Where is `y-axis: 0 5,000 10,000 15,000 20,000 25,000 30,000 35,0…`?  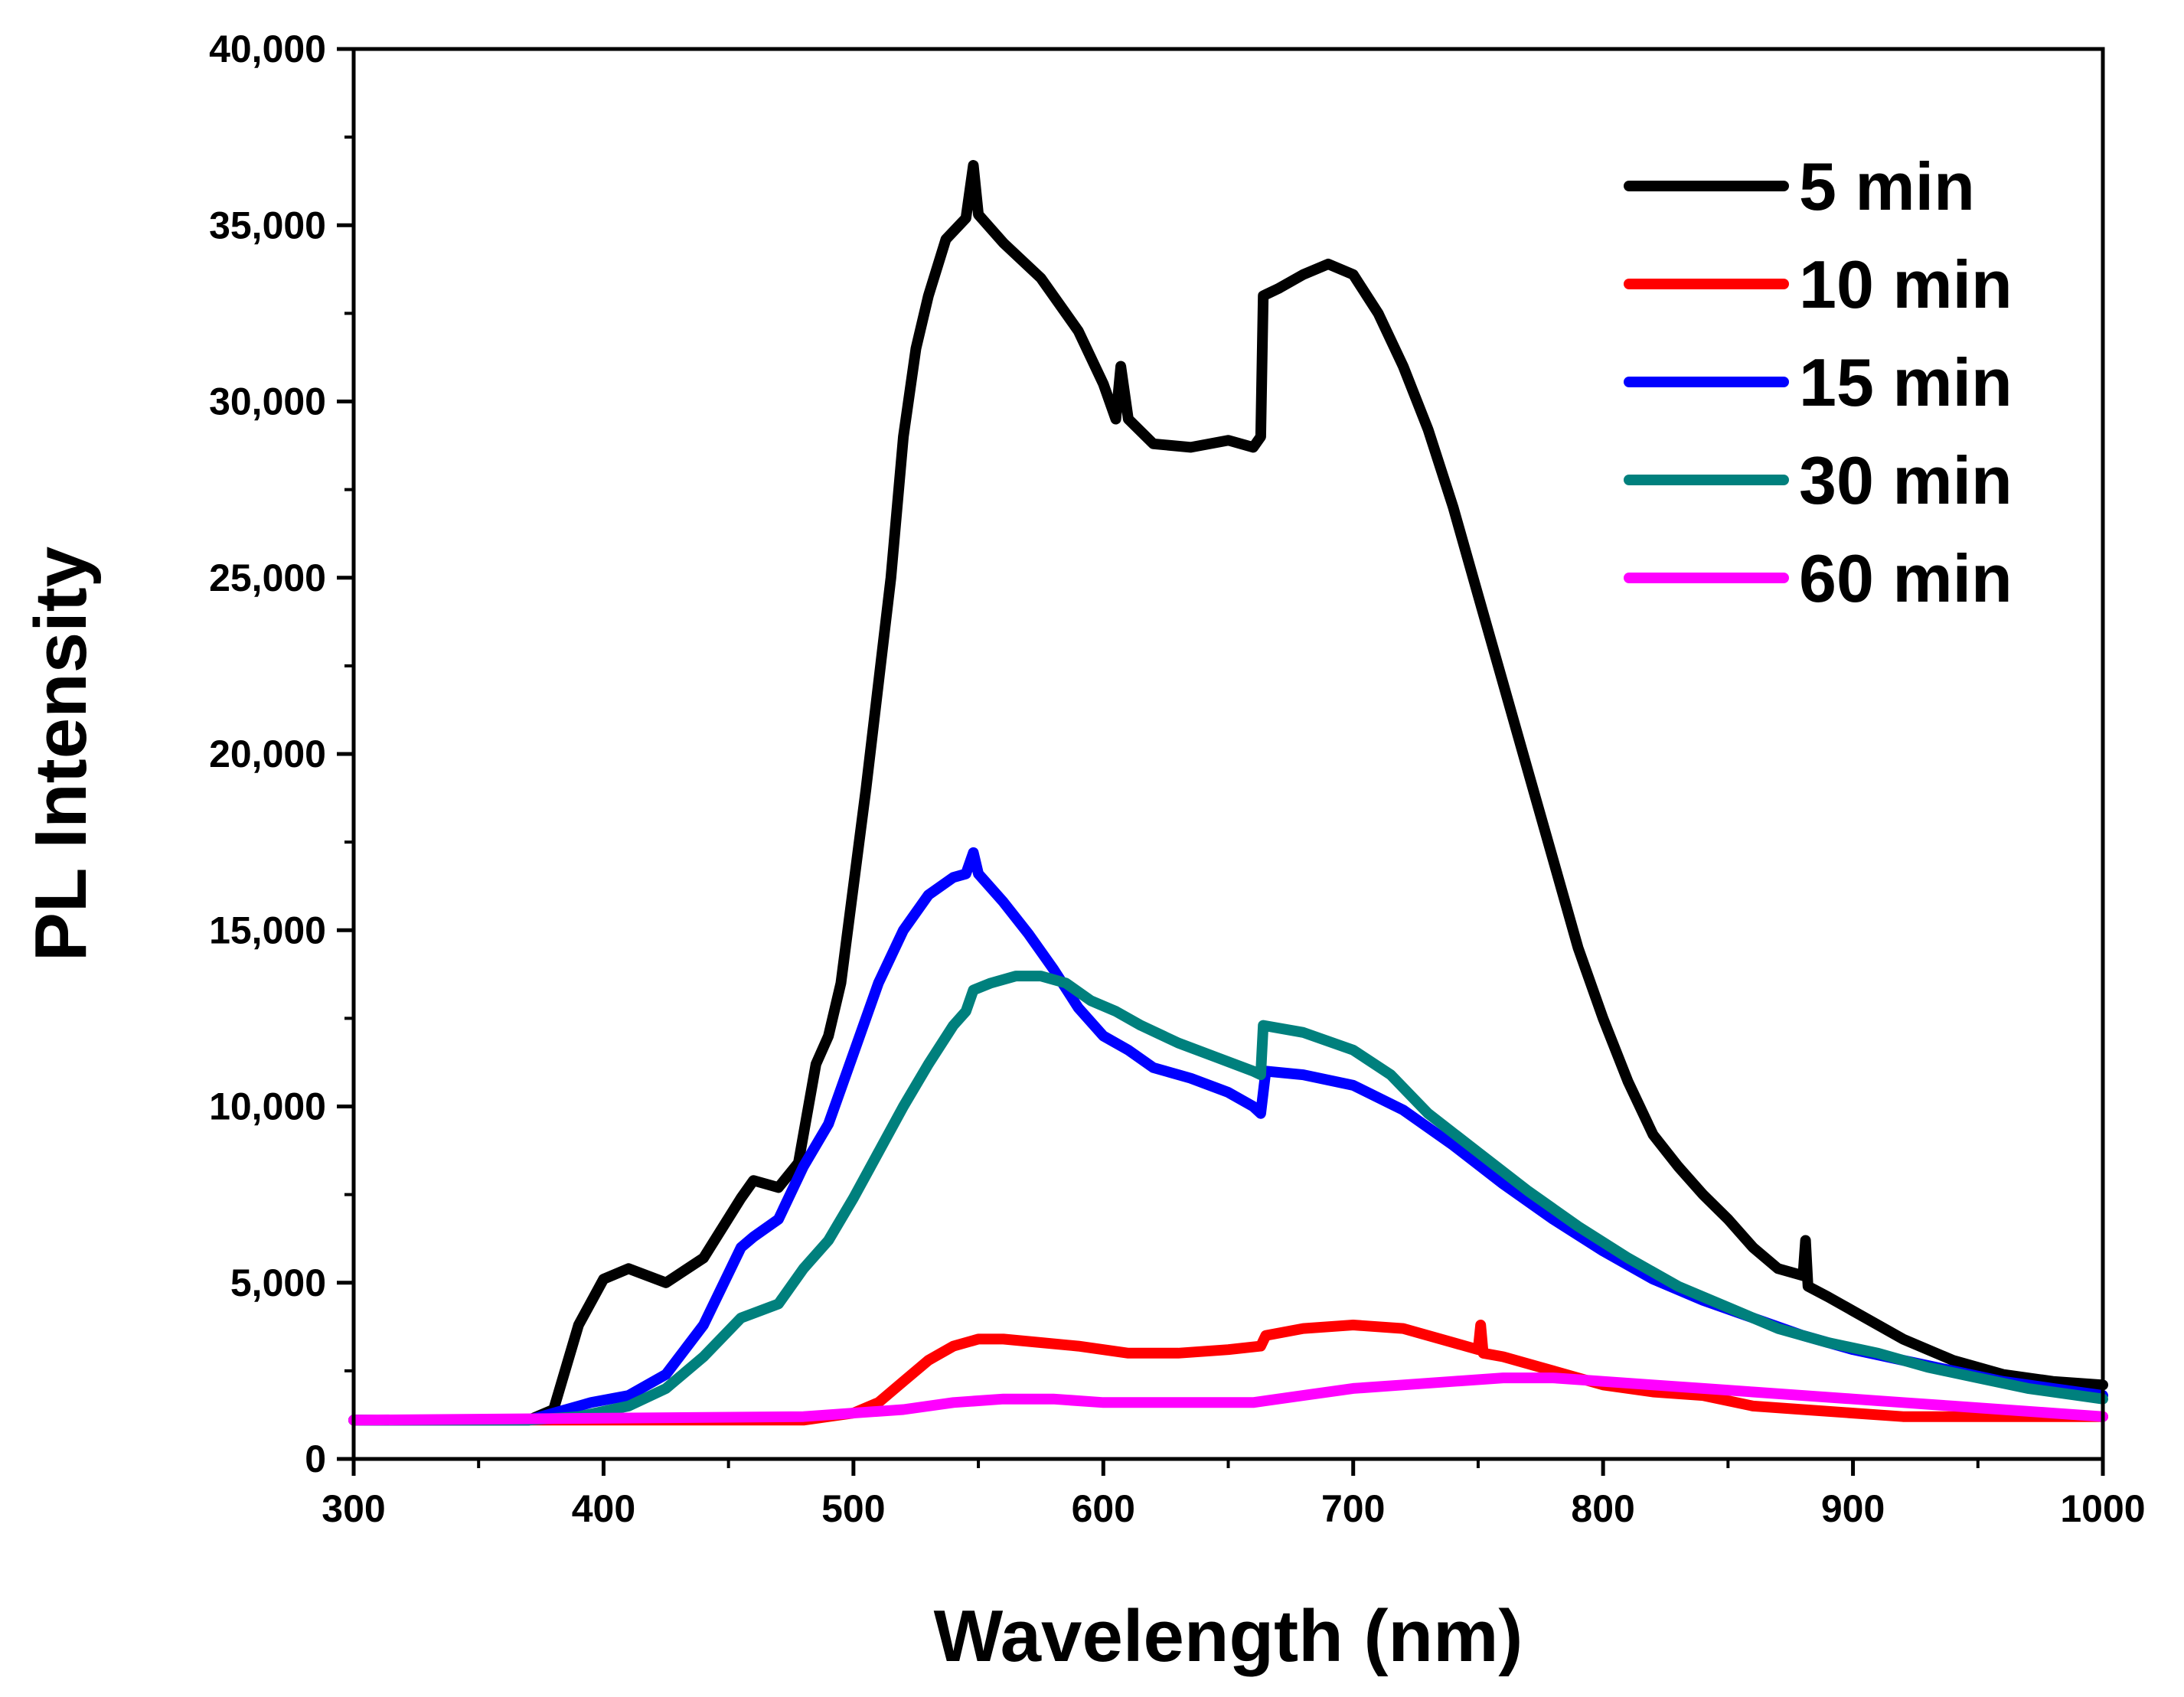
y-axis: 0 5,000 10,000 15,000 20,000 25,000 30,000 35,0… is located at coordinates (281, 754).